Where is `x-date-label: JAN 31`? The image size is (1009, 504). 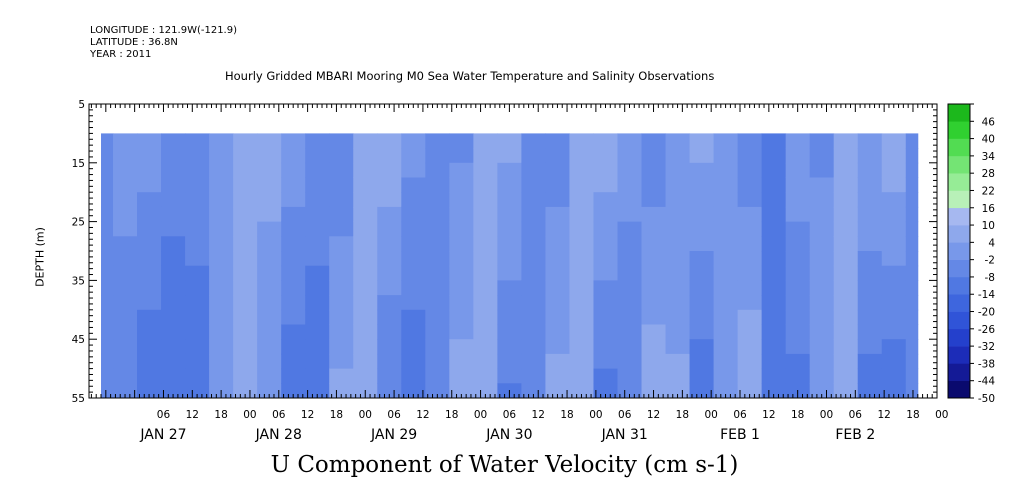 x-date-label: JAN 31 is located at coordinates (624, 435).